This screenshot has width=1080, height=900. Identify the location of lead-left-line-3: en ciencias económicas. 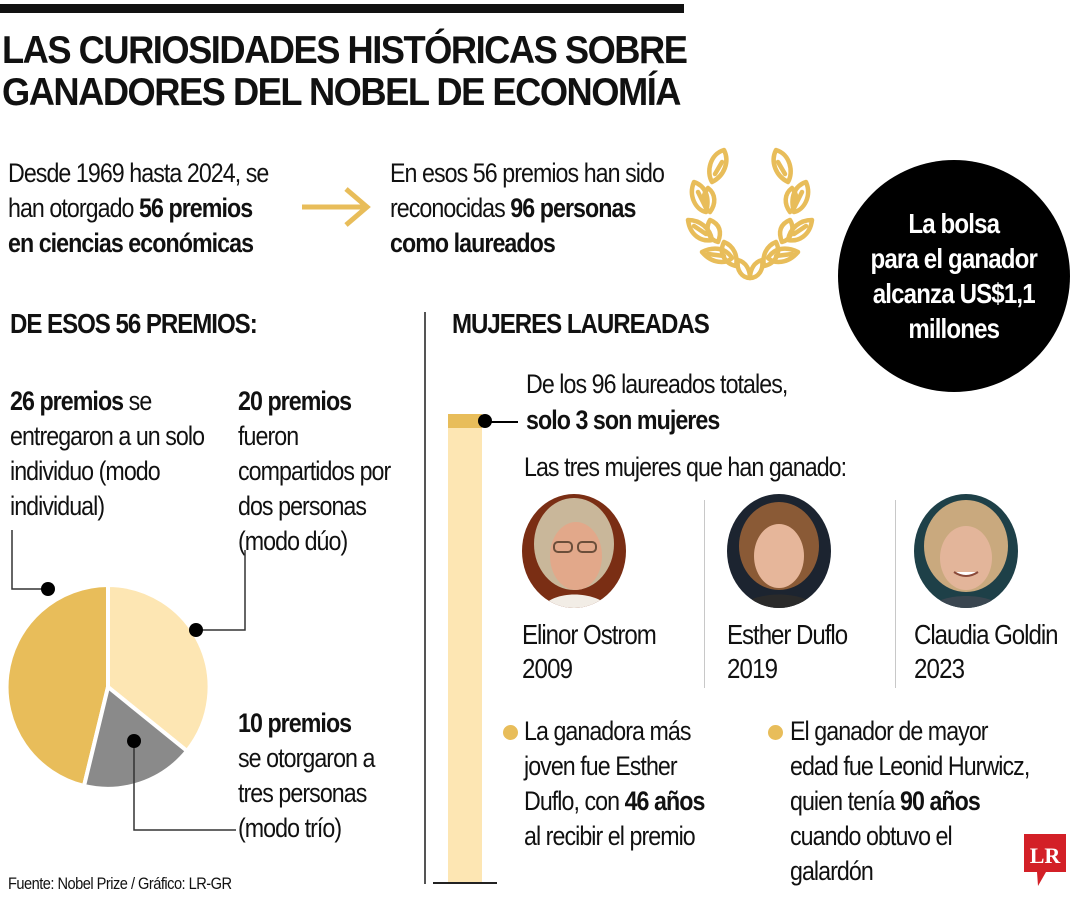
(131, 243).